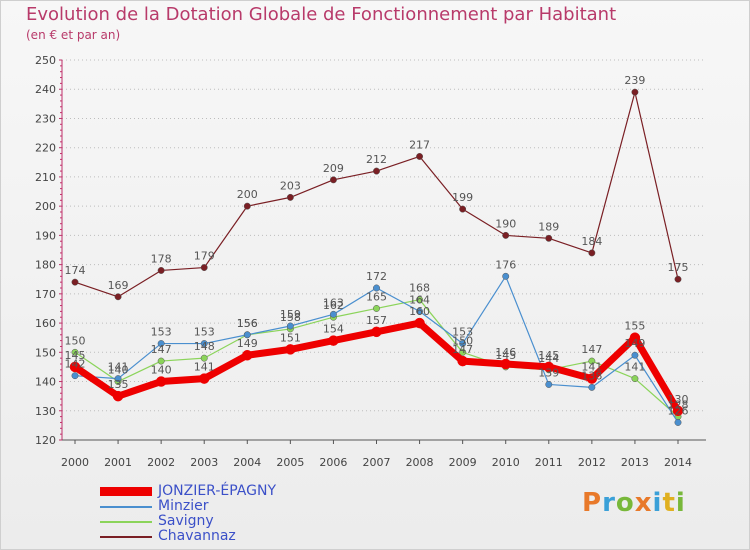 This screenshot has height=550, width=750. What do you see at coordinates (505, 264) in the screenshot?
I see `data-label: 176` at bounding box center [505, 264].